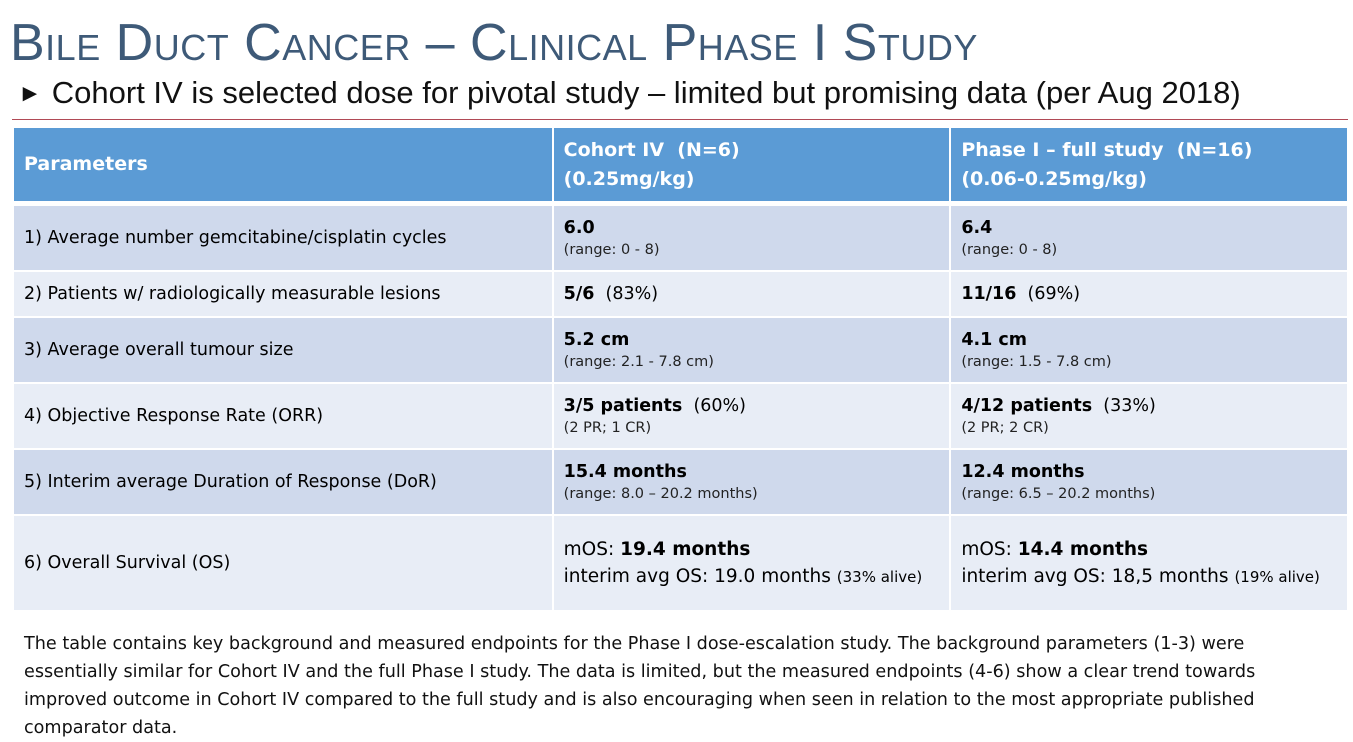 This screenshot has width=1353, height=742. Describe the element at coordinates (989, 294) in the screenshot. I see `full-value: 11/16` at that location.